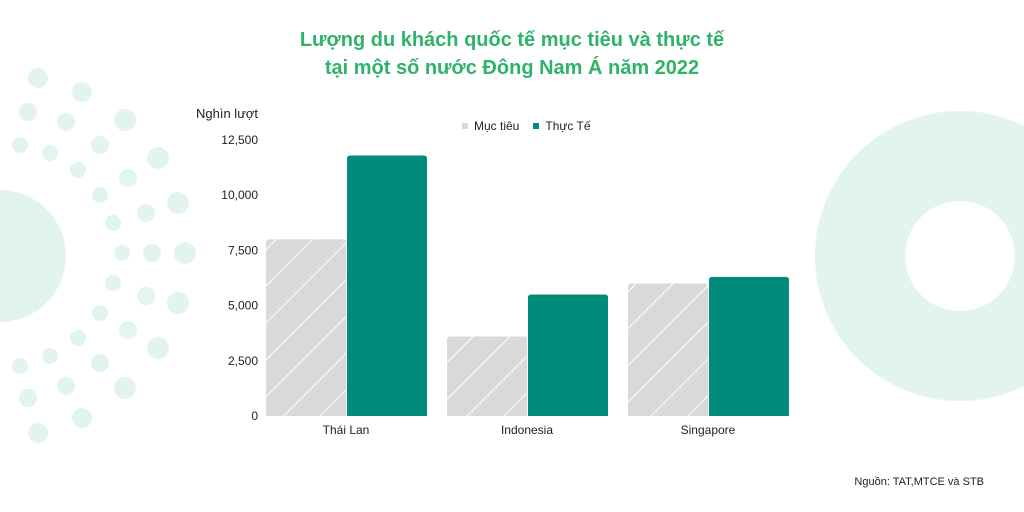 This screenshot has height=512, width=1024. Describe the element at coordinates (527, 430) in the screenshot. I see `x-tick-label: Indonesia` at that location.